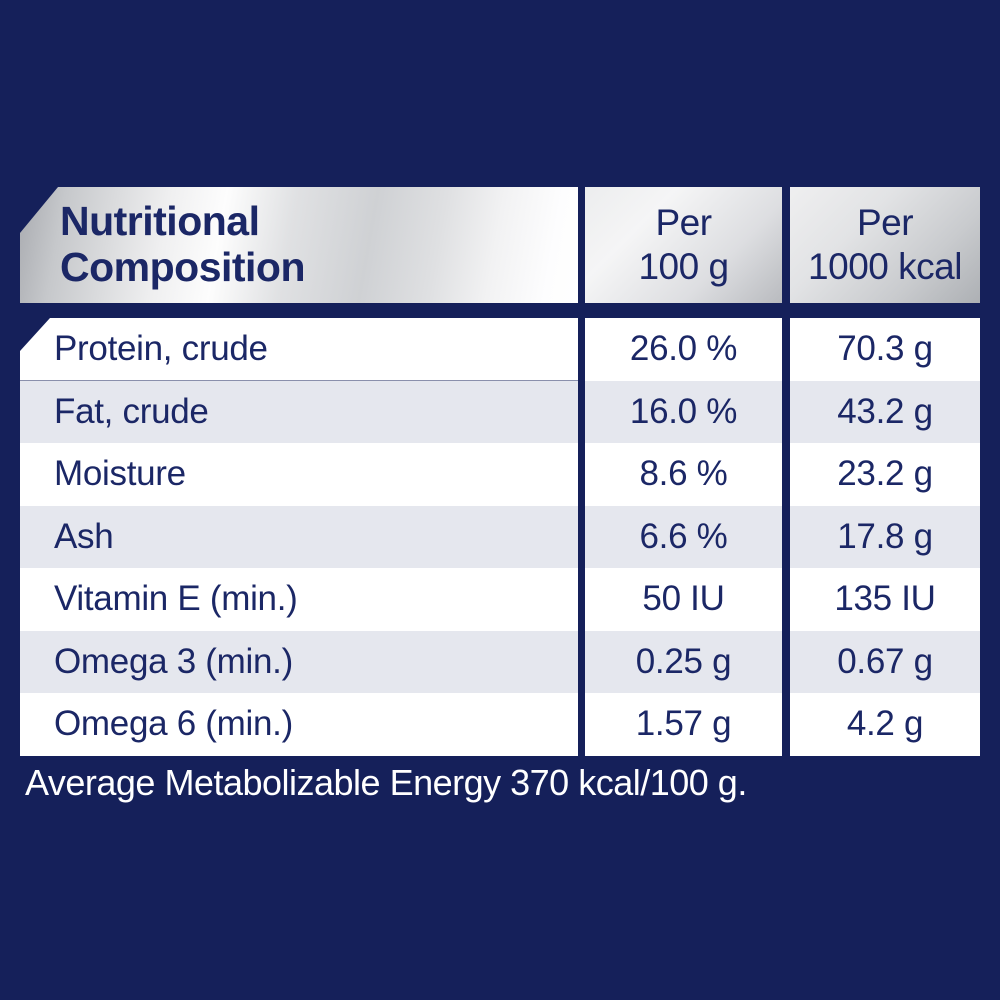  I want to click on row-value-per-100g: 6.6 %, so click(683, 536).